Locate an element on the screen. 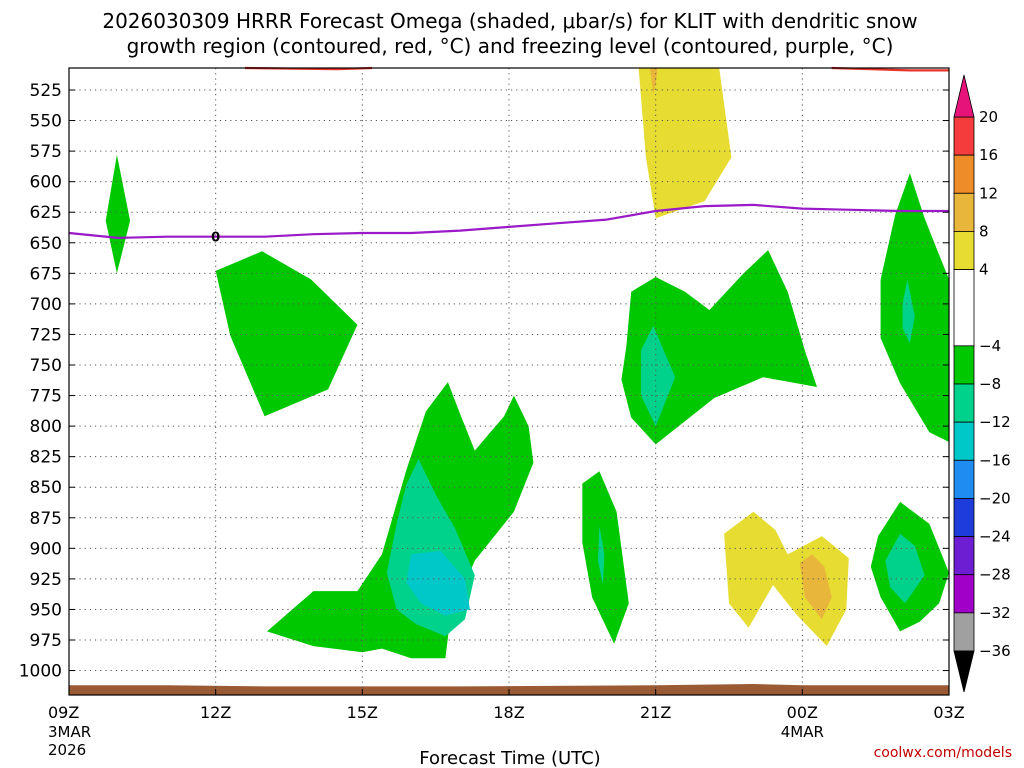  y-tick-label-650: 650 is located at coordinates (46, 244).